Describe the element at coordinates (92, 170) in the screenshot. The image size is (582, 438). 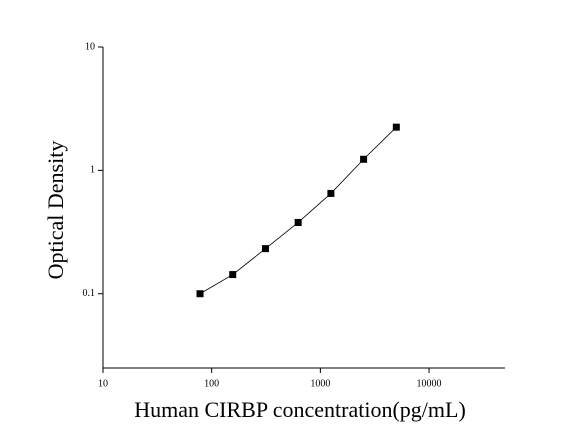
I see `y-tick-label: 1` at that location.